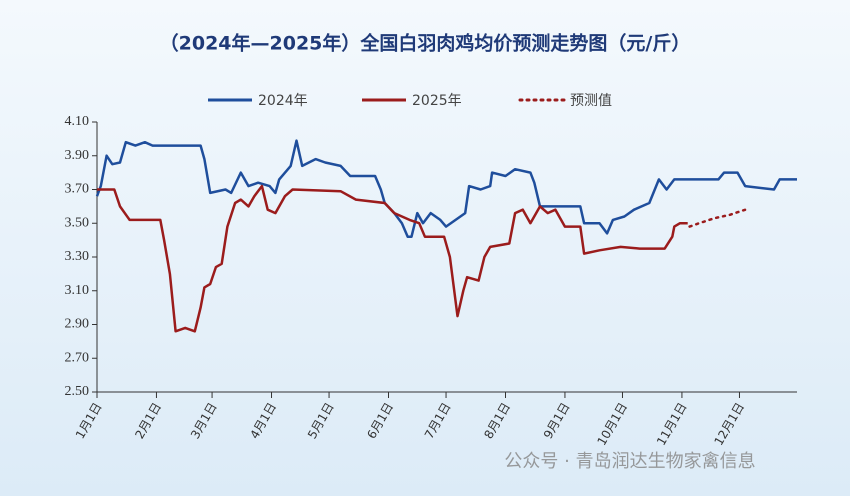 The height and width of the screenshot is (496, 850). What do you see at coordinates (629, 461) in the screenshot?
I see `watermark: 公众号 · 青岛润达生物家禽信息` at bounding box center [629, 461].